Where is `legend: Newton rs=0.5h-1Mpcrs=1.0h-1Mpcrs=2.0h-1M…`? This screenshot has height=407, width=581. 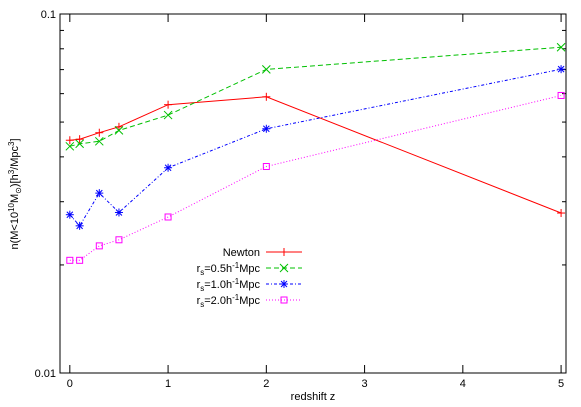 legend: Newton rs=0.5h-1Mpcrs=1.0h-1Mpcrs=2.0h-1M… is located at coordinates (249, 278).